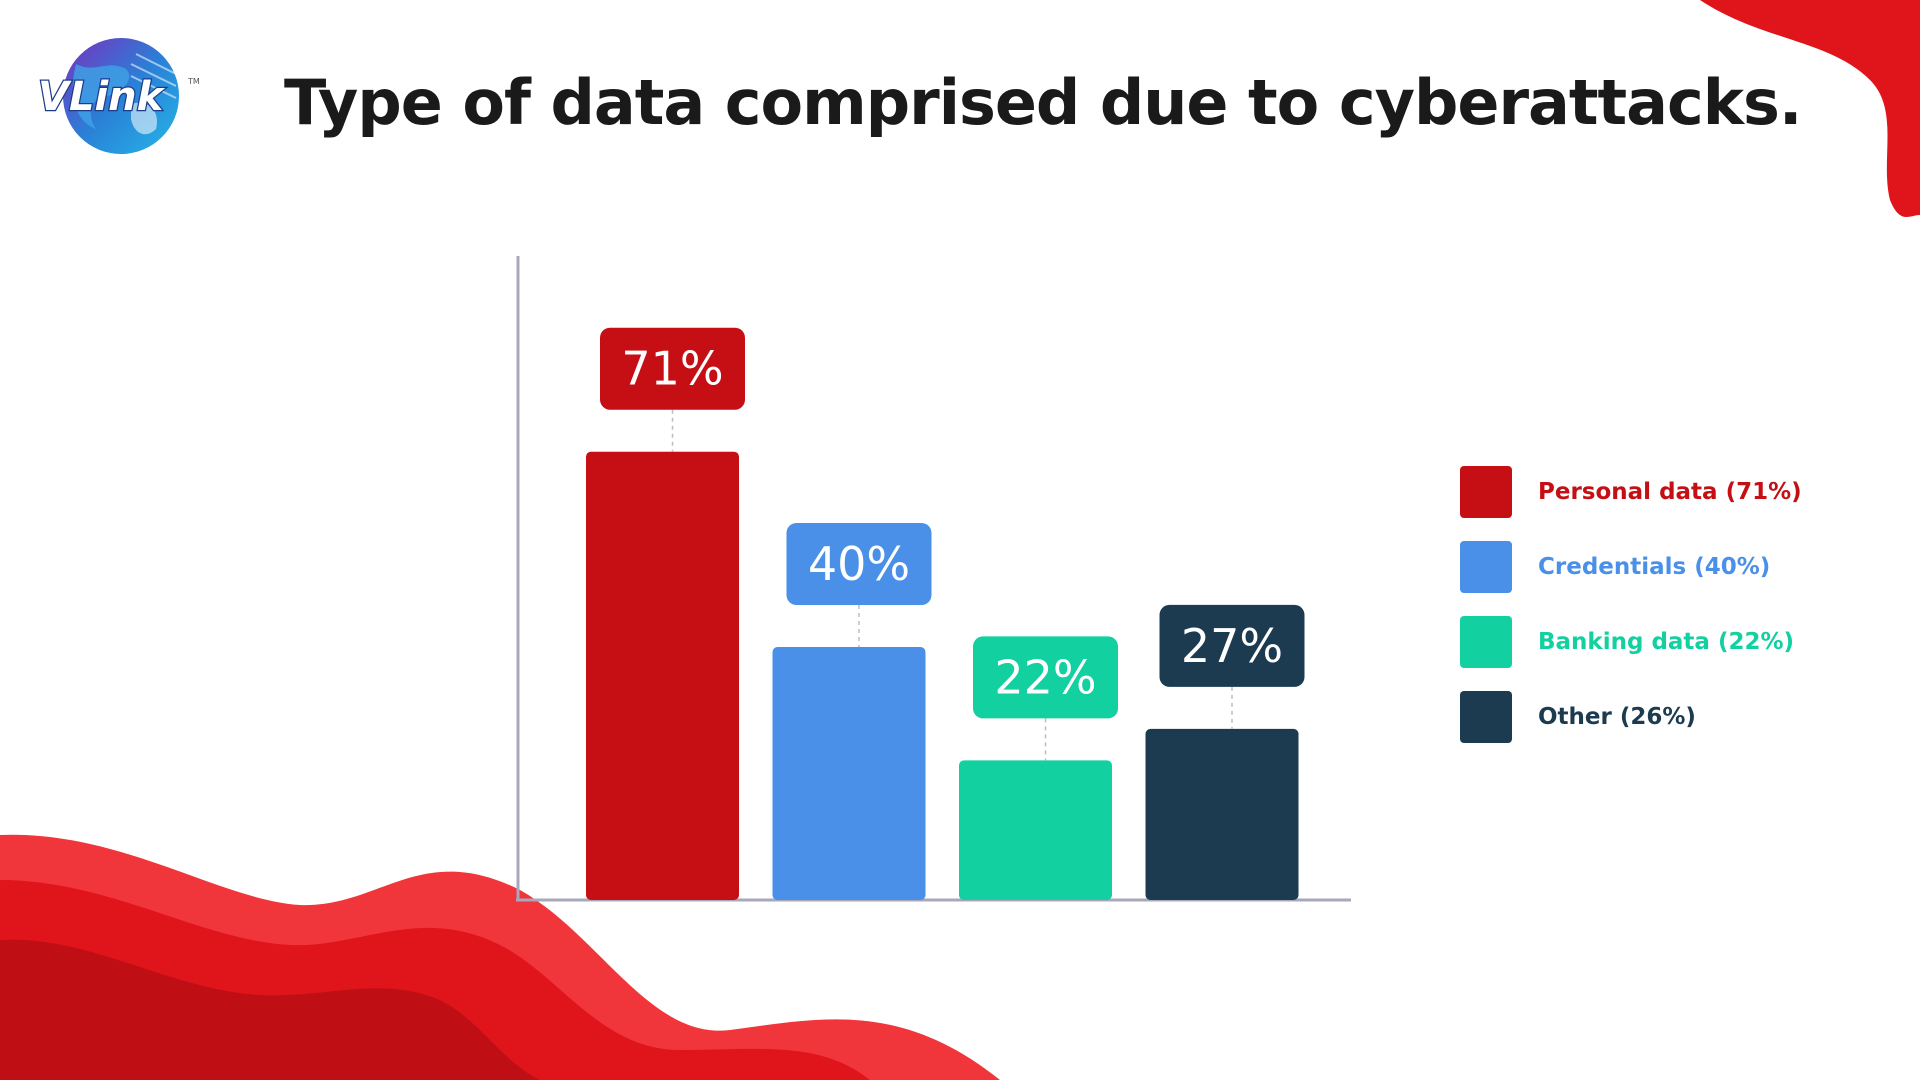 The image size is (1920, 1080). Describe the element at coordinates (662, 675) in the screenshot. I see `bar-personal` at that location.